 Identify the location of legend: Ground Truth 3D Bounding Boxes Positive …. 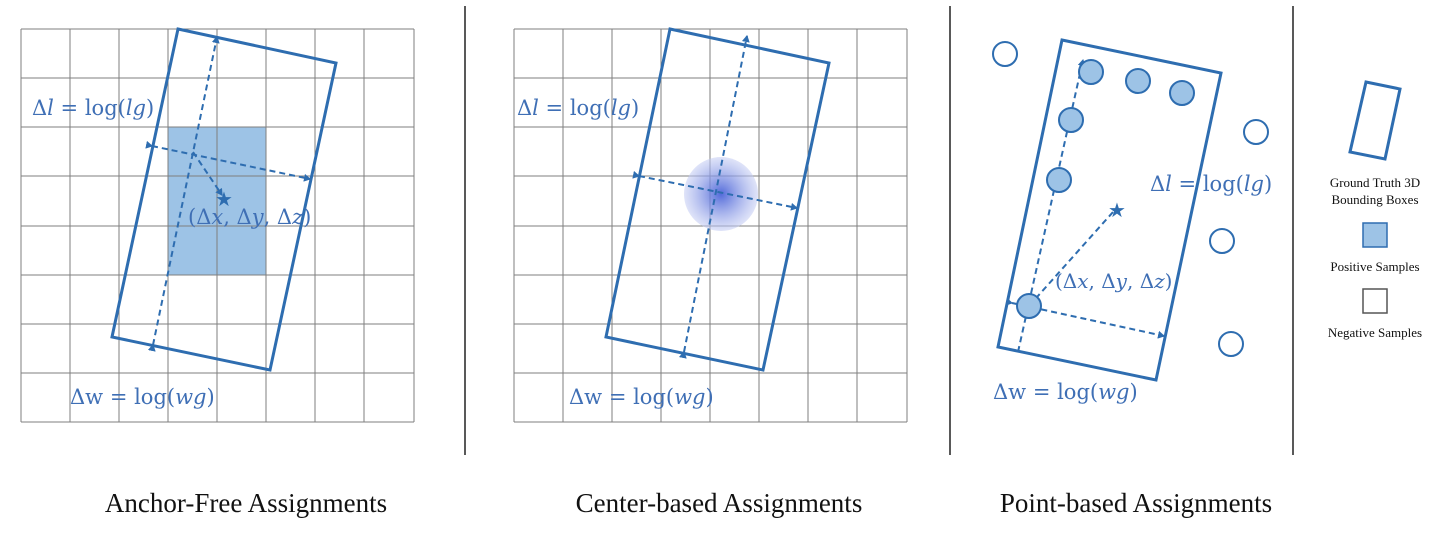
(1375, 210).